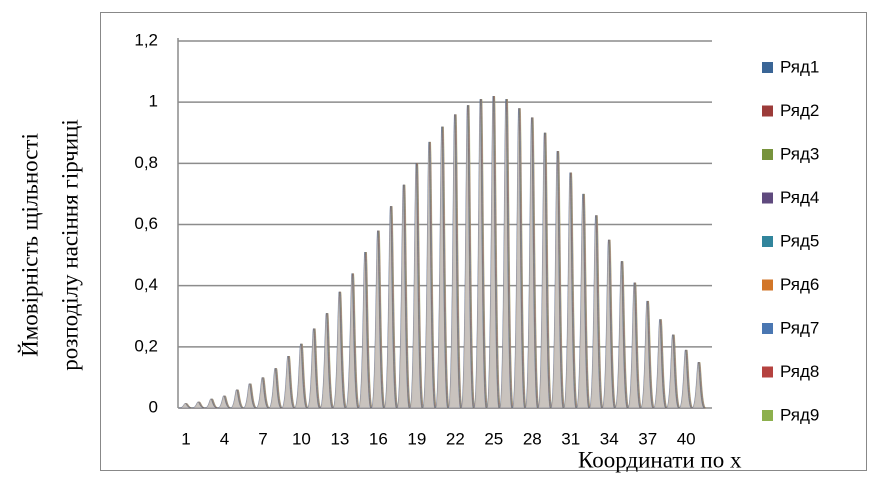  What do you see at coordinates (493, 438) in the screenshot?
I see `x-tick-label: 25` at bounding box center [493, 438].